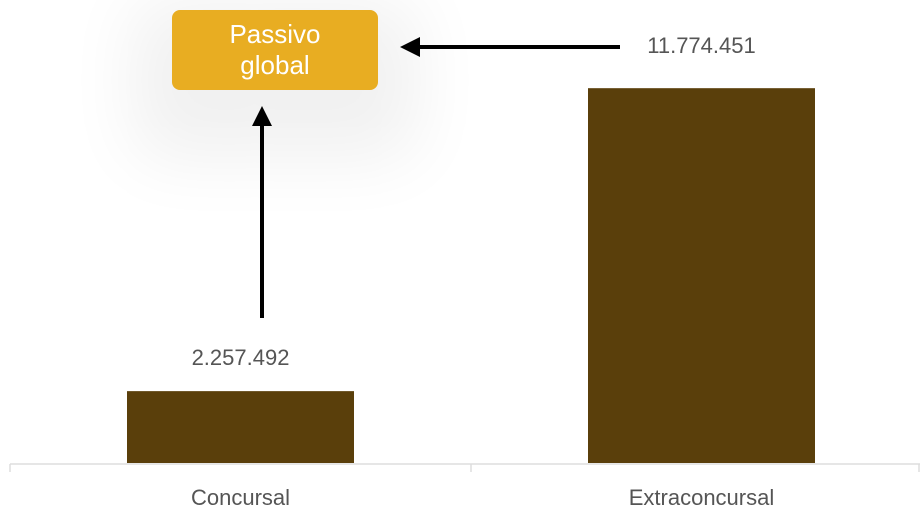 The width and height of the screenshot is (920, 512). Describe the element at coordinates (275, 50) in the screenshot. I see `annotation: Passivo global` at that location.